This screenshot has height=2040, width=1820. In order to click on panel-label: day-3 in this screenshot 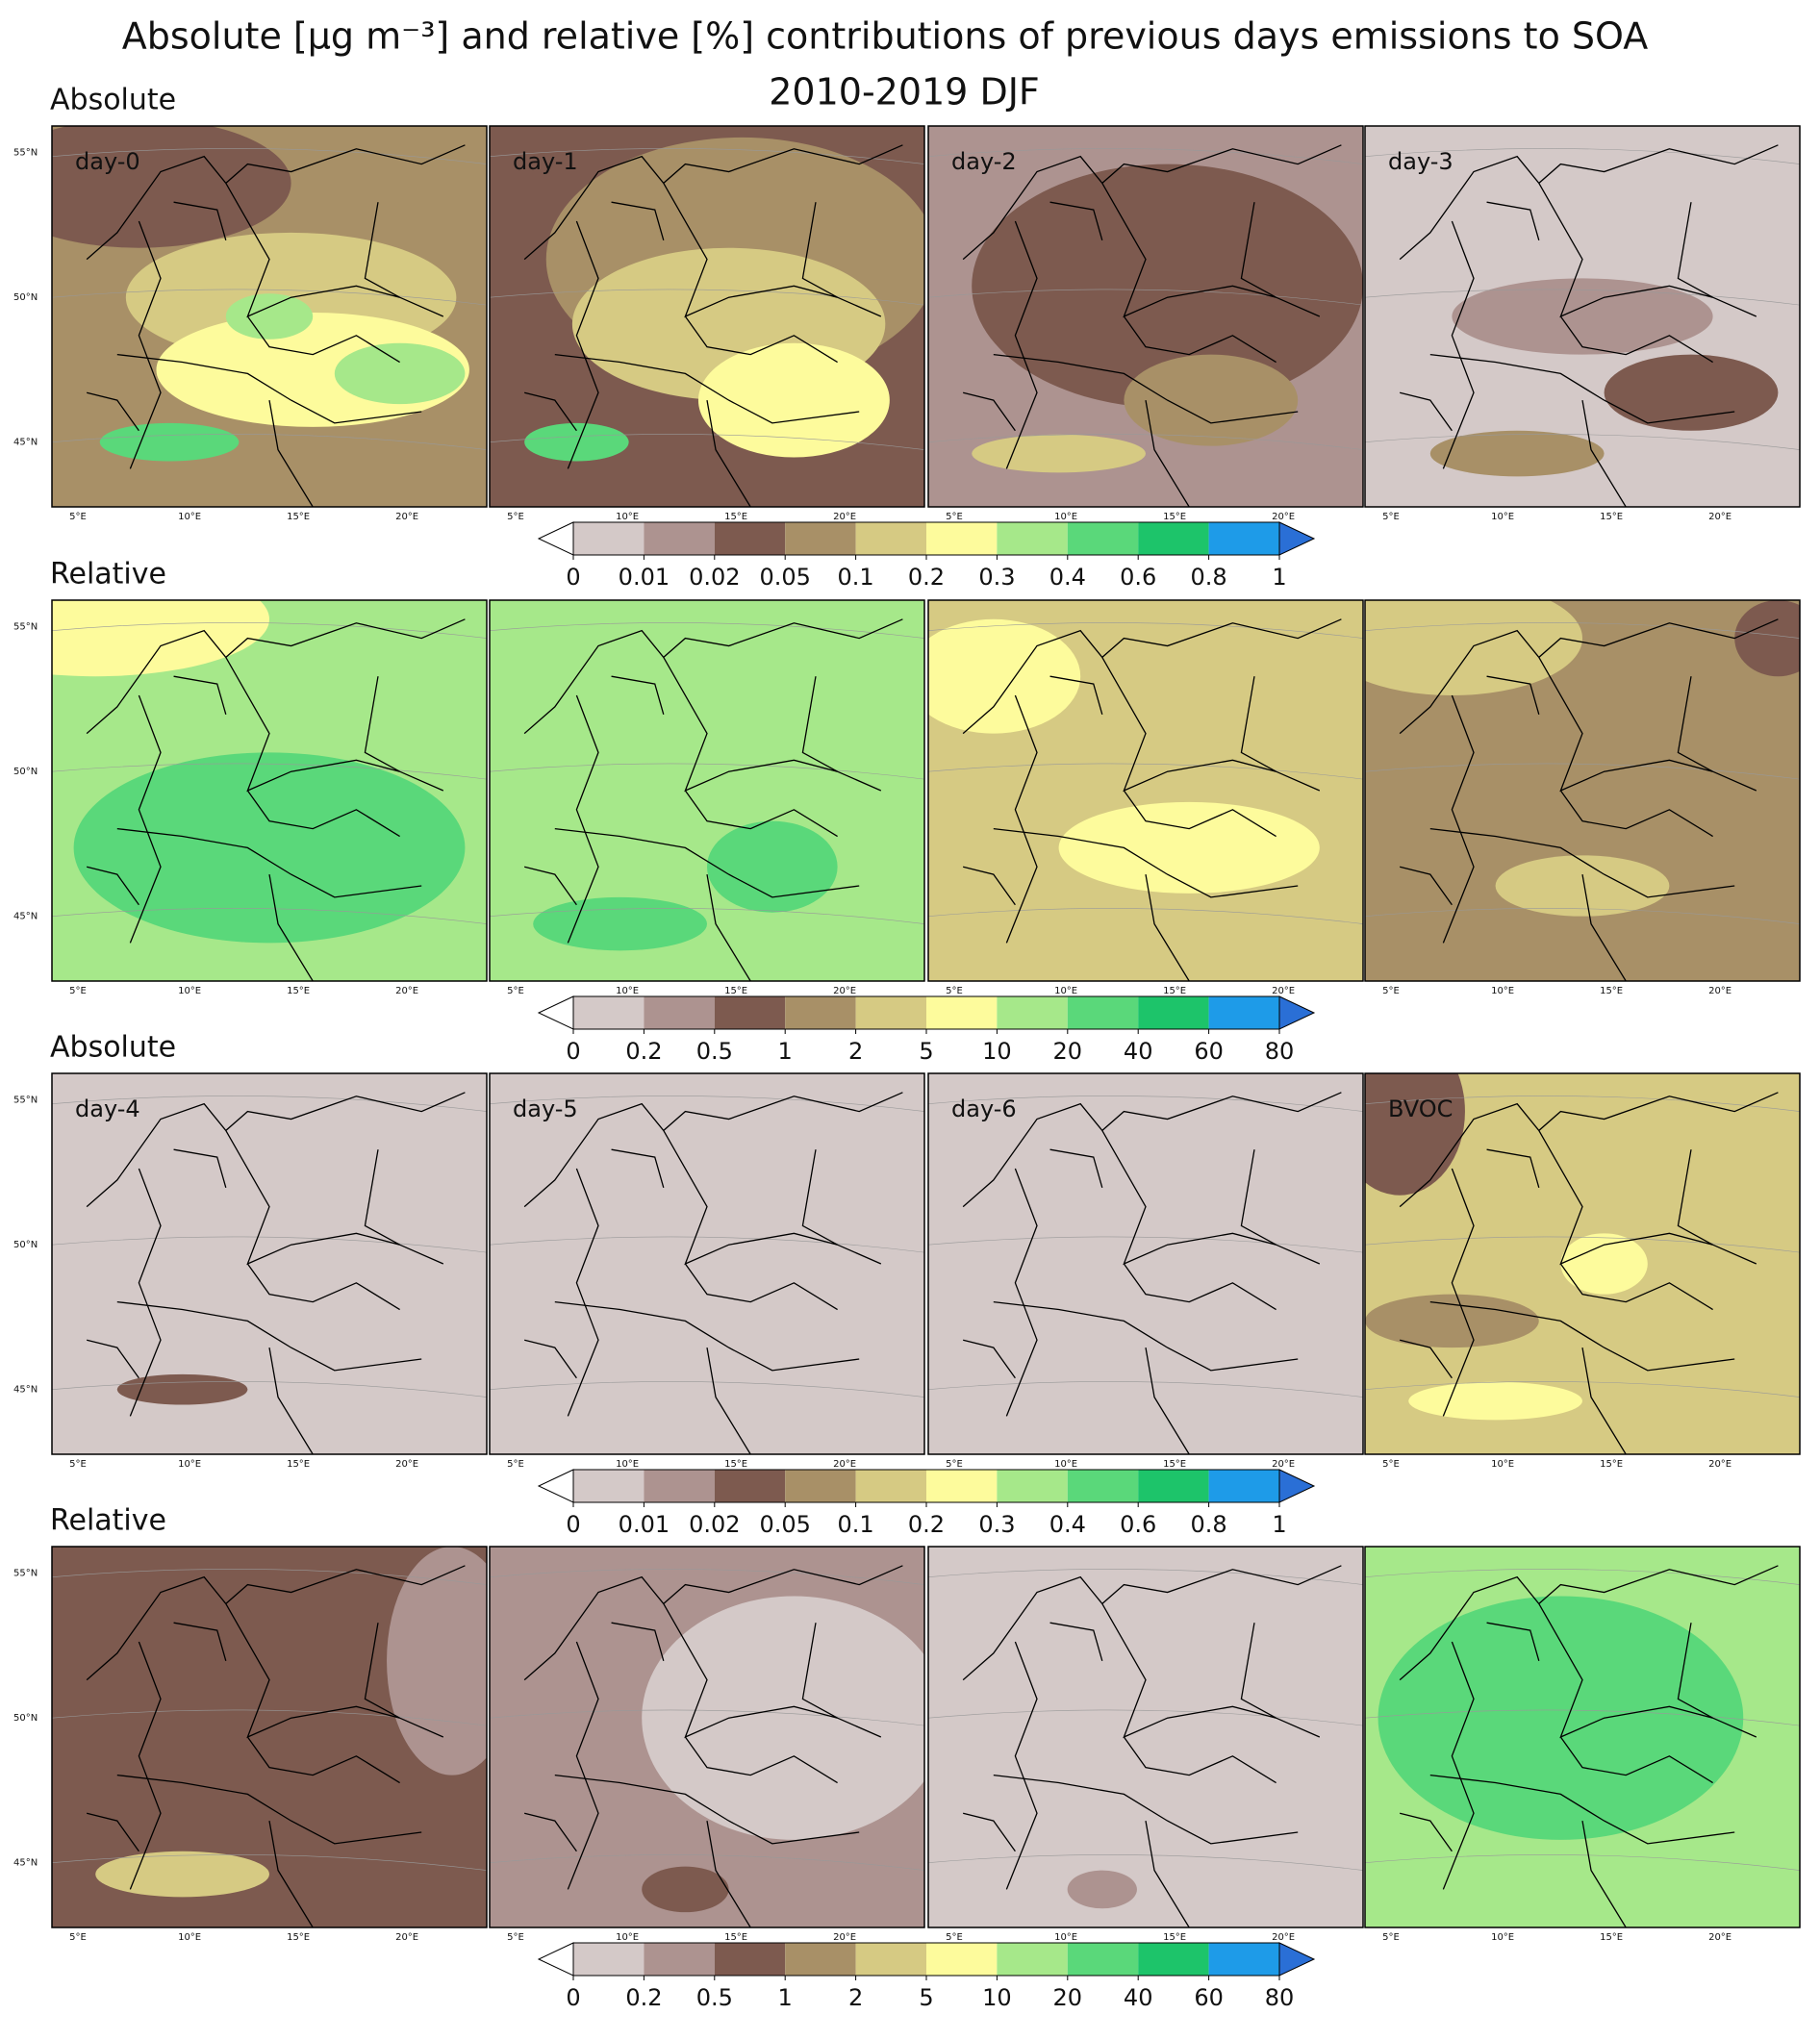, I will do `click(1421, 162)`.